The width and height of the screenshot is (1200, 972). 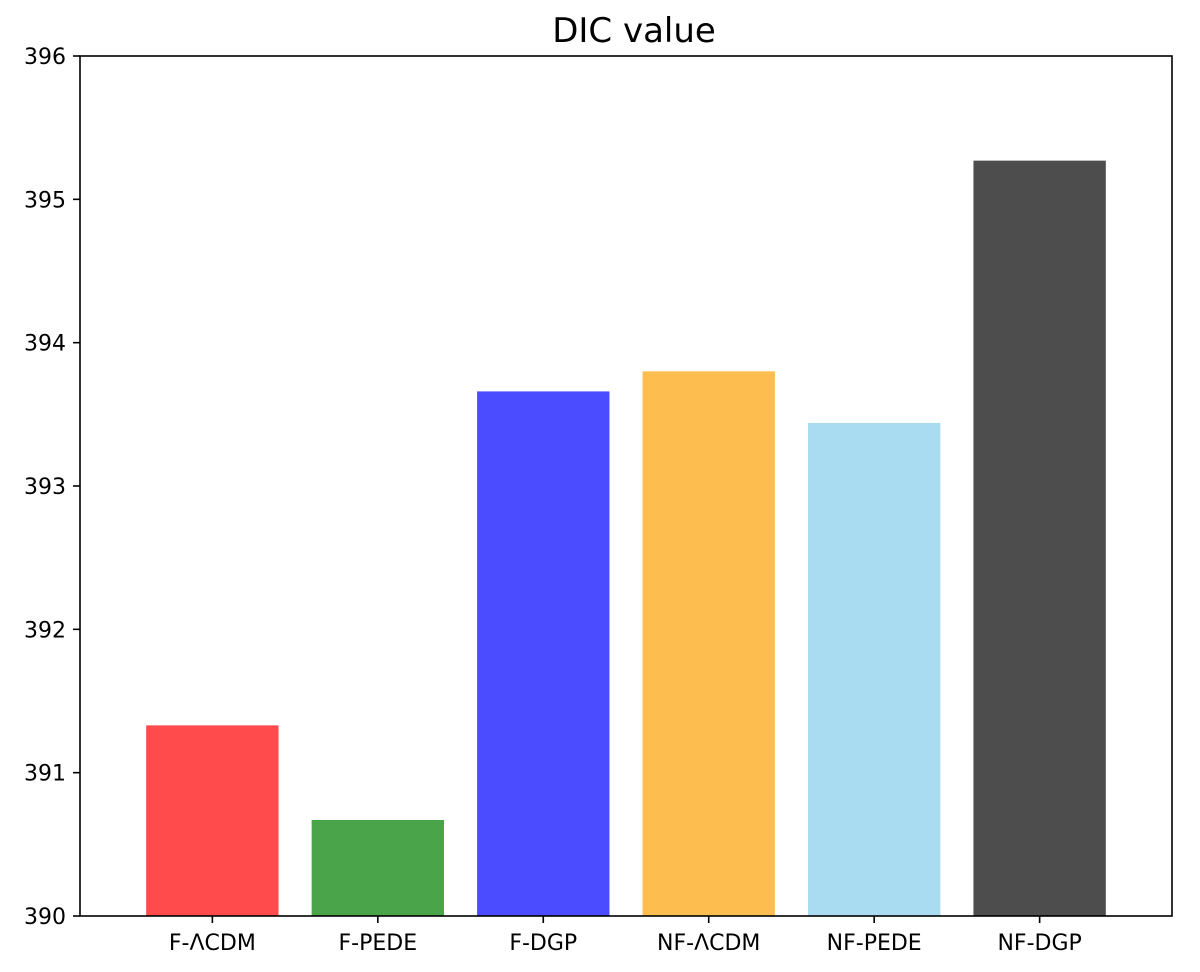 What do you see at coordinates (45, 487) in the screenshot?
I see `y-tick-label-3: 393` at bounding box center [45, 487].